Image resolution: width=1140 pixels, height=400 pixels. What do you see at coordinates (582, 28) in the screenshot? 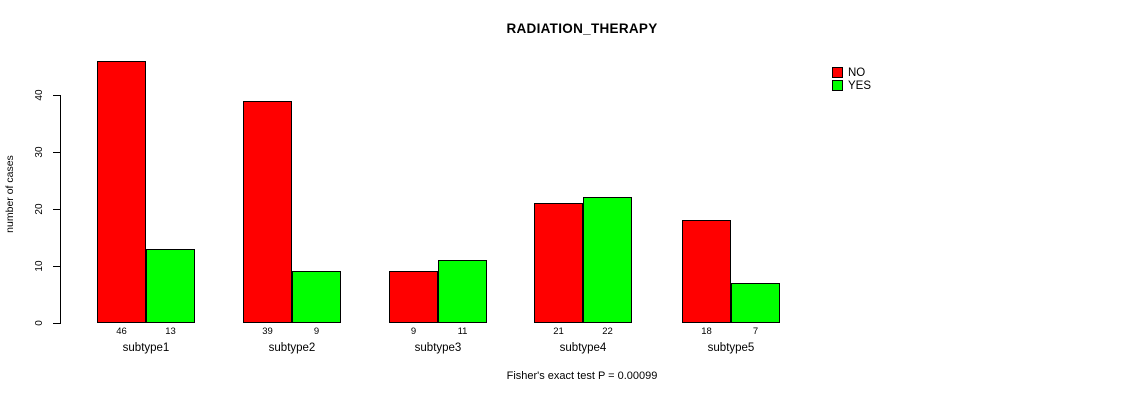
I see `chart-title: RADIATION_THERAPY` at bounding box center [582, 28].